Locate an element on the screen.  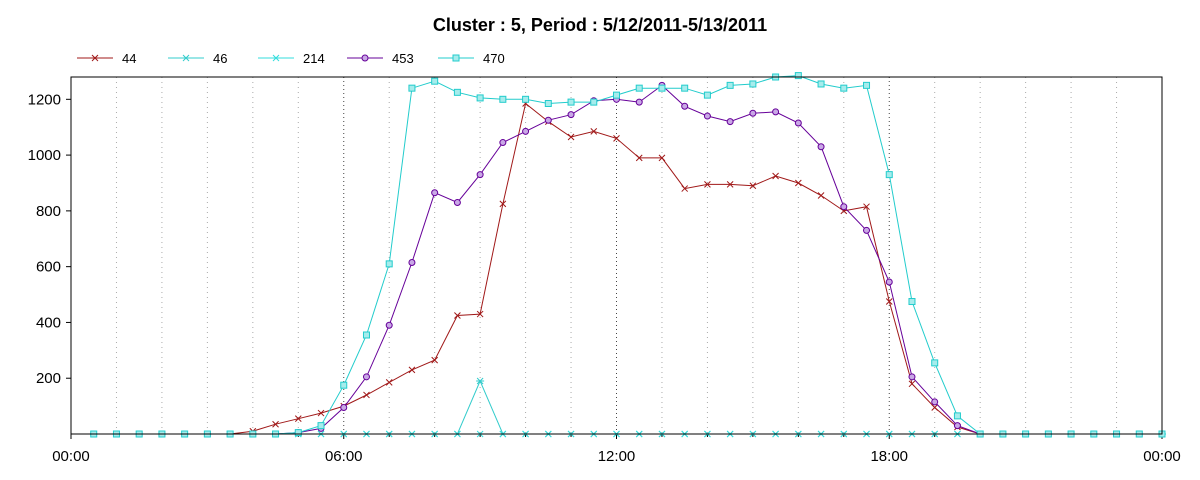
y-tick-label: 400 is located at coordinates (48, 322).